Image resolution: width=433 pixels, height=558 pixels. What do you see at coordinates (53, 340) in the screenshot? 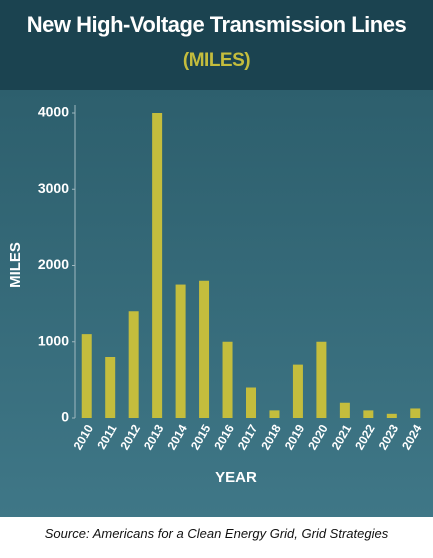
I see `y-tick-label: 1000` at bounding box center [53, 340].